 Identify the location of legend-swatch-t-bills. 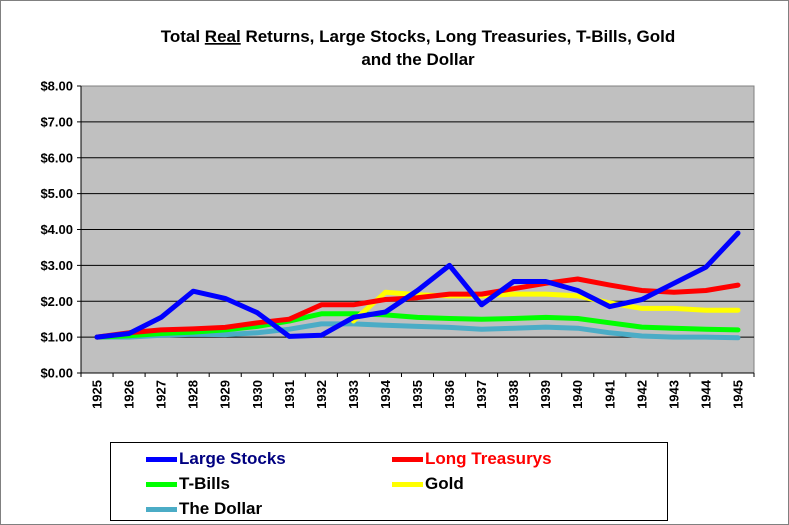
(161, 484).